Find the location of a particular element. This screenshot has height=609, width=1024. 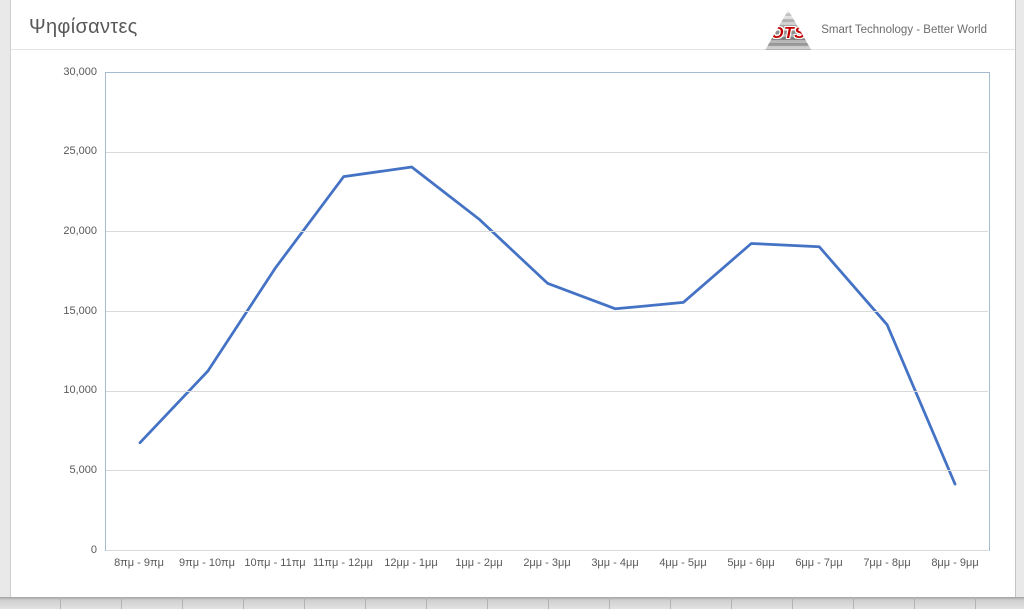

x-tick-label-0: 8πμ - 9πμ is located at coordinates (139, 563).